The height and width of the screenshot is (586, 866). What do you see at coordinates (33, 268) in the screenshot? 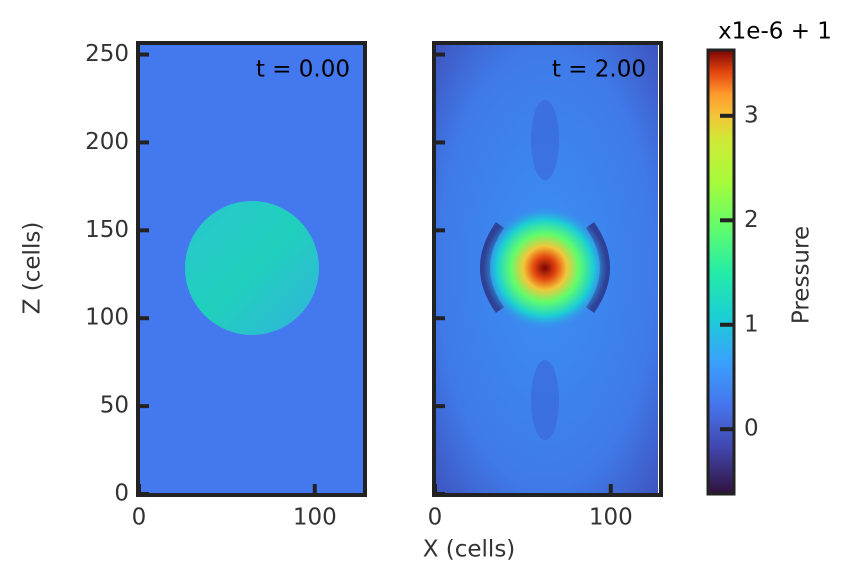
I see `y-label: Z (cells)` at bounding box center [33, 268].